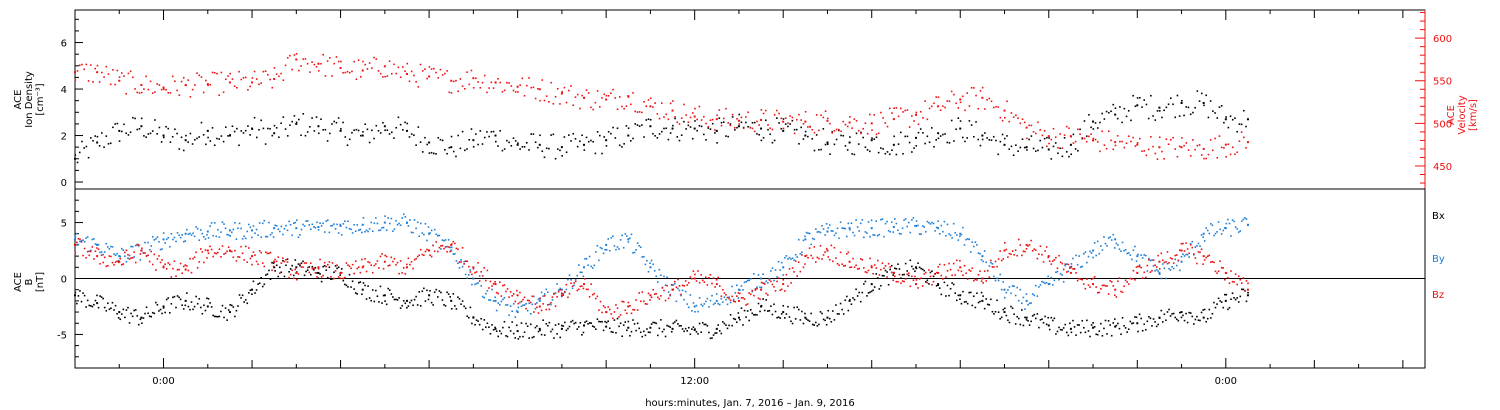 The width and height of the screenshot is (1500, 410). Describe the element at coordinates (539, 144) in the screenshot. I see `ion-density-point` at that location.